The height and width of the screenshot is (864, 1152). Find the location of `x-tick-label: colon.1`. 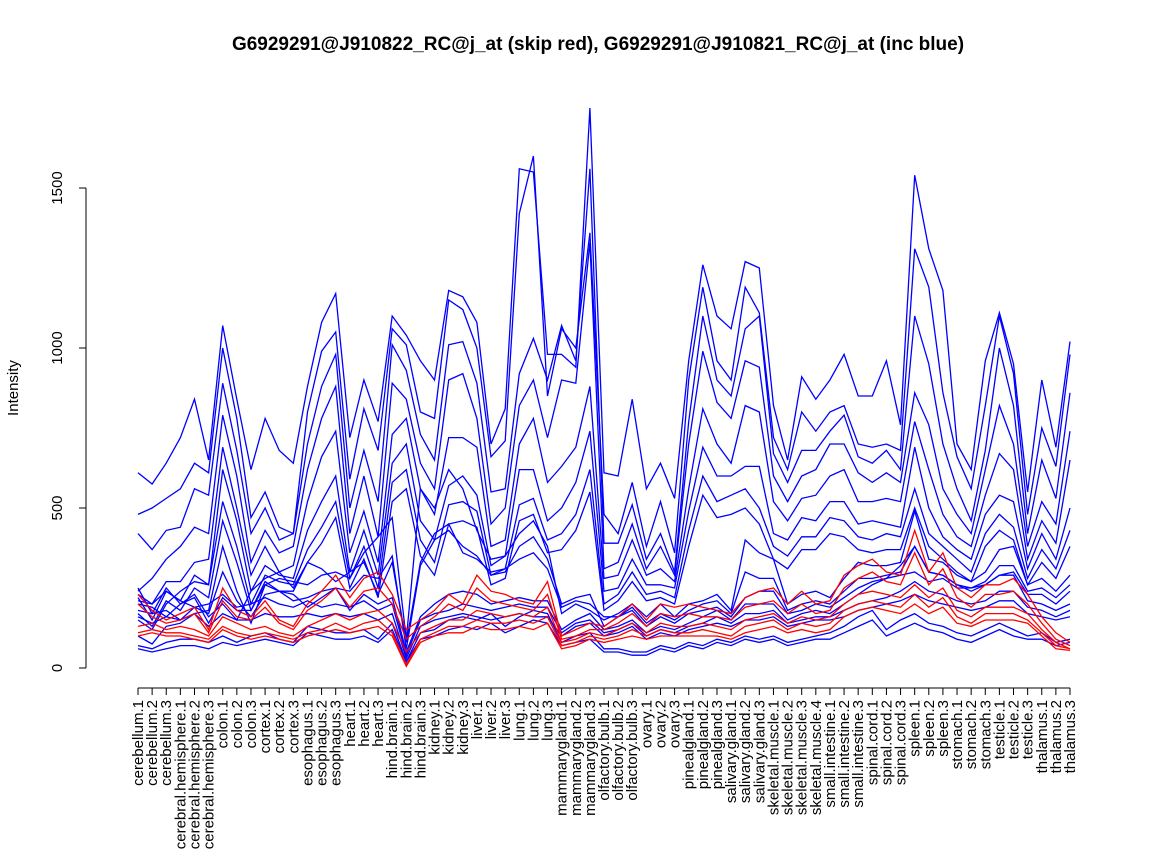

x-tick-label: colon.1 is located at coordinates (223, 724).